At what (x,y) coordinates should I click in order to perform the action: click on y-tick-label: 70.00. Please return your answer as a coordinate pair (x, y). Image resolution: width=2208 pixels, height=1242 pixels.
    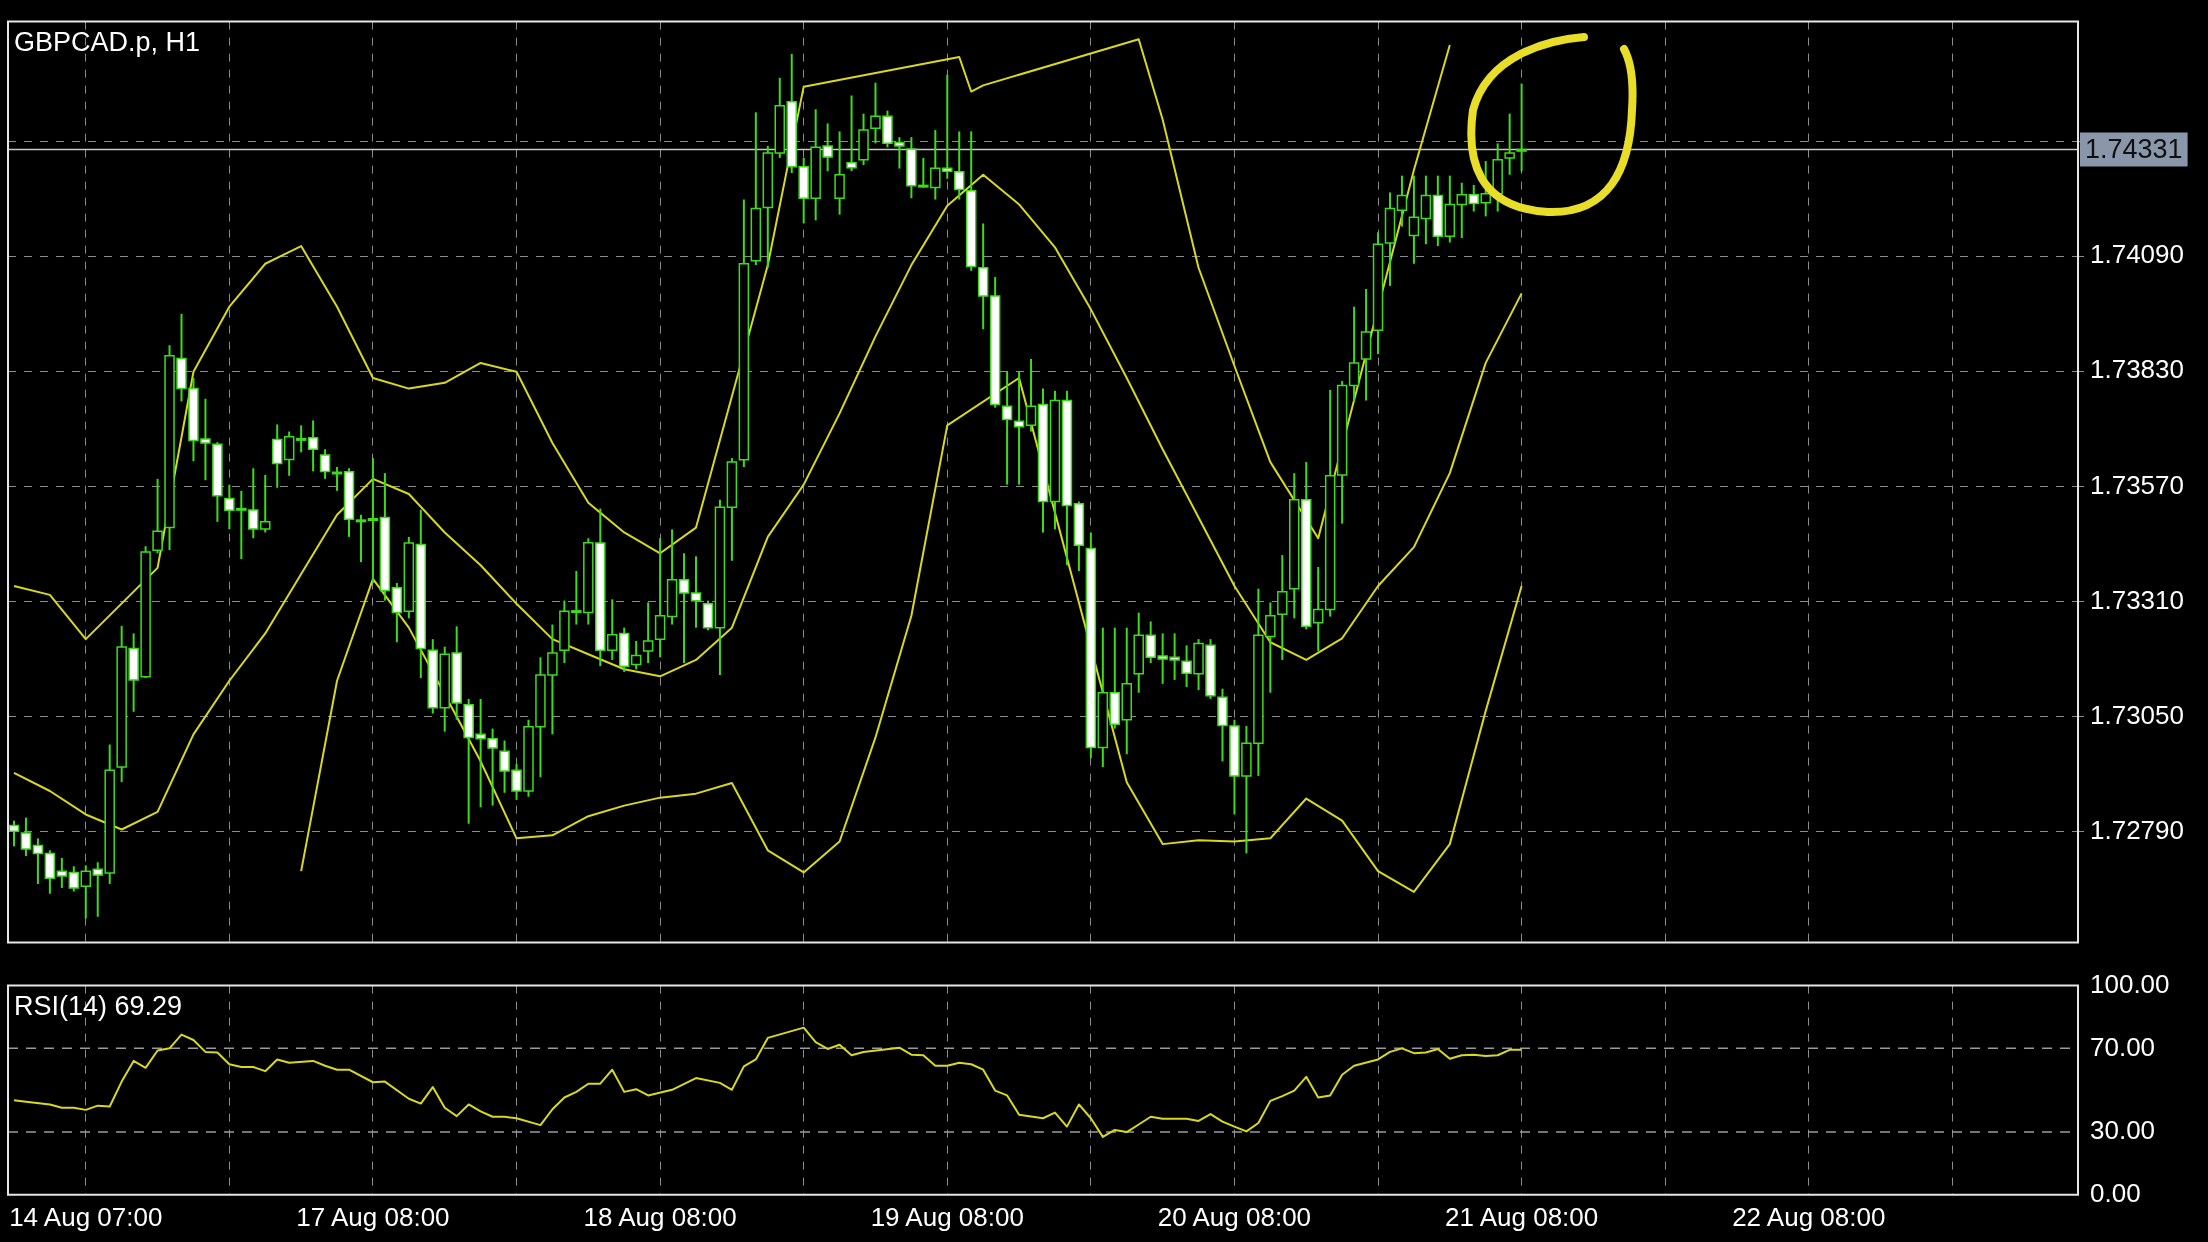
    Looking at the image, I should click on (2123, 1046).